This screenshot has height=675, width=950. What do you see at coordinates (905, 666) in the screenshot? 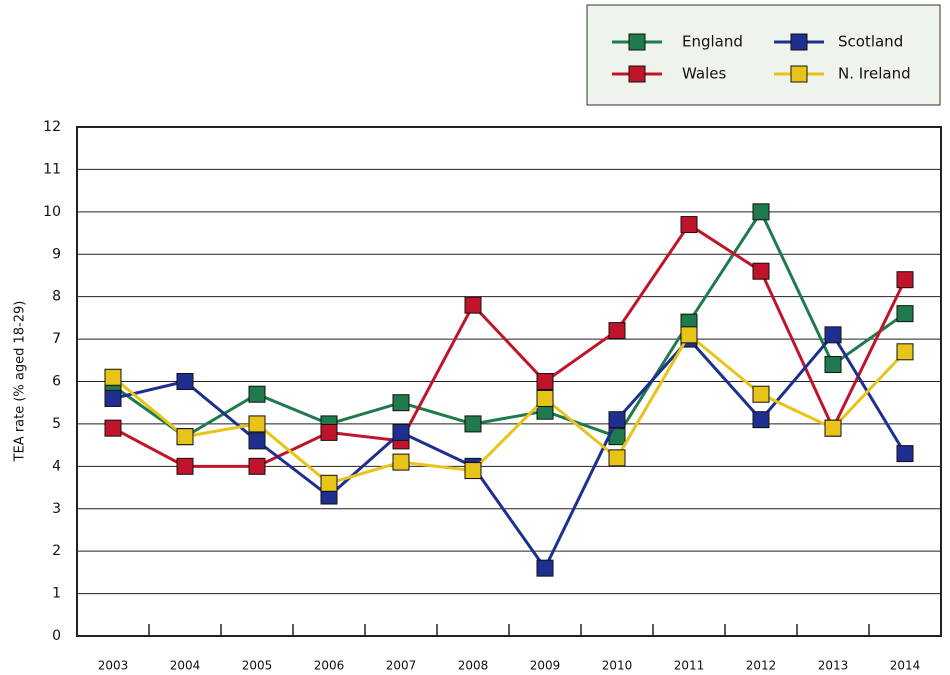
I see `x-tick-label: 2014` at bounding box center [905, 666].